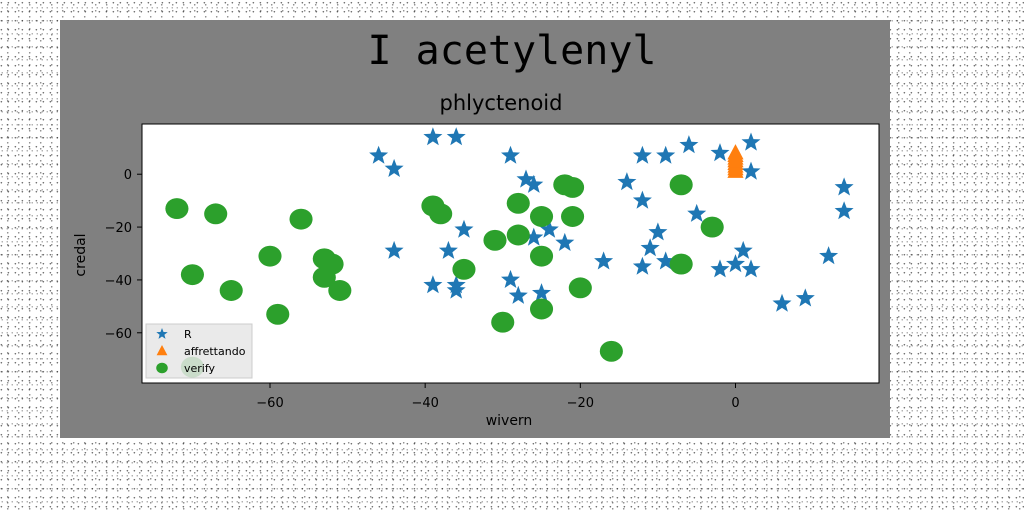 The height and width of the screenshot is (512, 1024). Describe the element at coordinates (269, 403) in the screenshot. I see `x-tick-label: −60` at that location.